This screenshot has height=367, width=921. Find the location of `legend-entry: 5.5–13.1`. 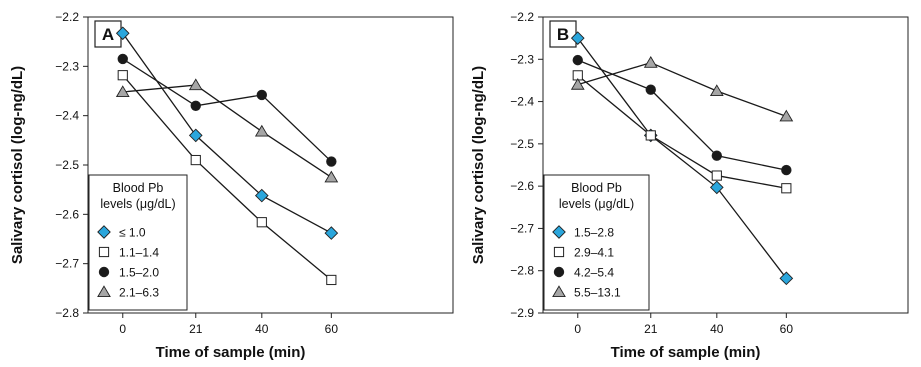

legend-entry: 5.5–13.1 is located at coordinates (597, 293).